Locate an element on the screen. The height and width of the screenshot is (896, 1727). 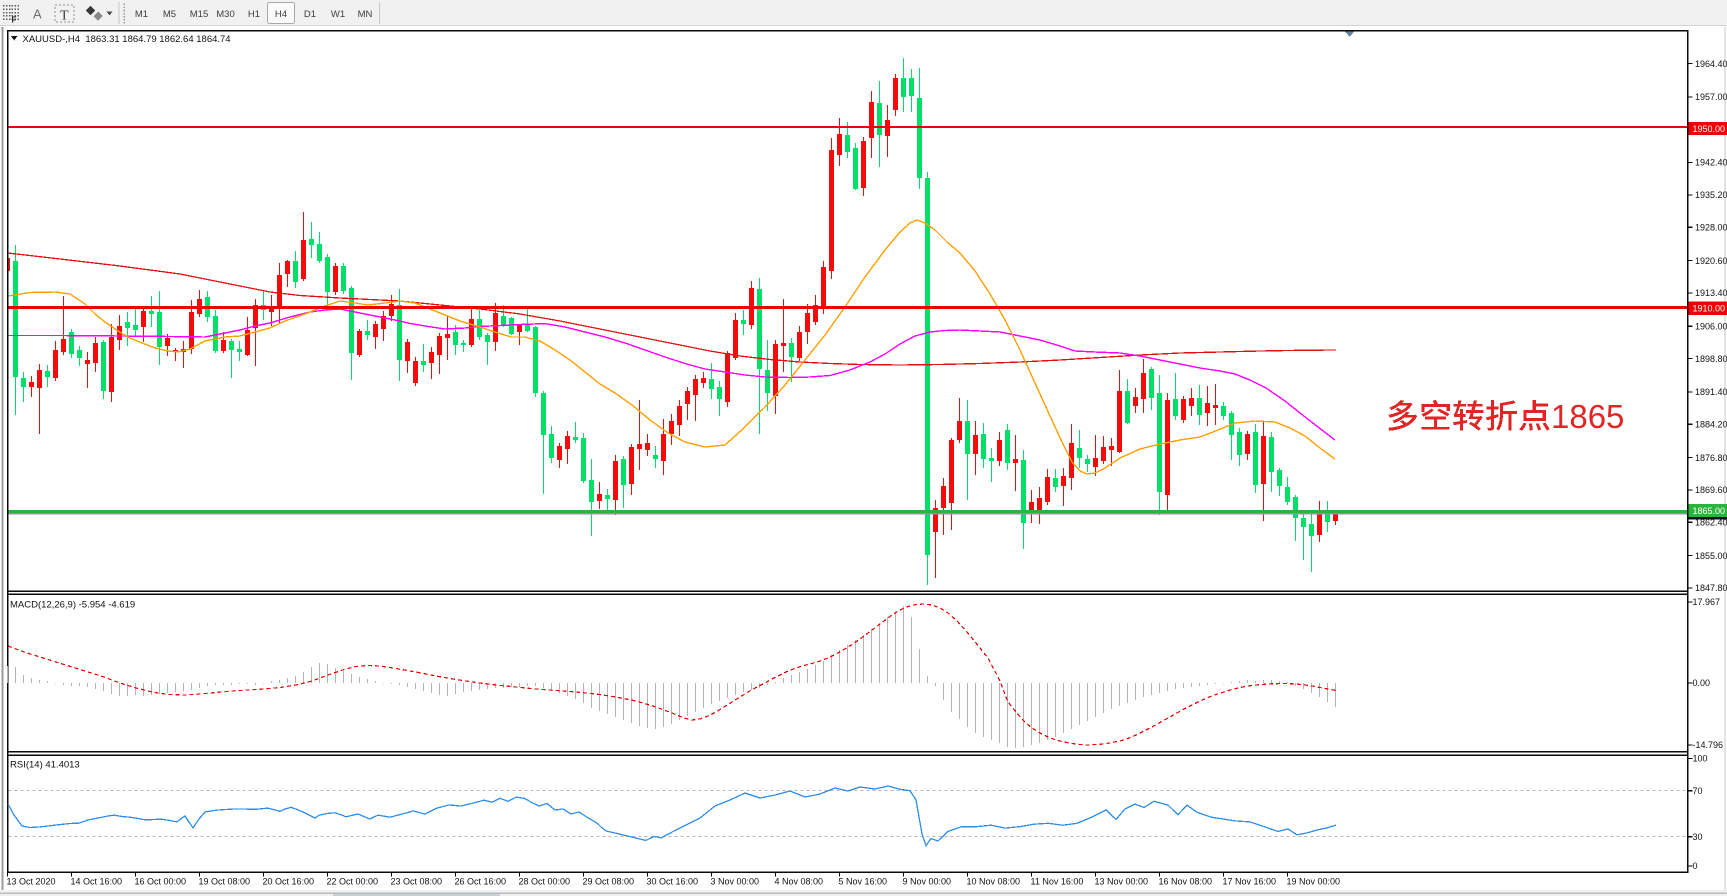
svg-text: 10 Nov 08:00 is located at coordinates (994, 882).